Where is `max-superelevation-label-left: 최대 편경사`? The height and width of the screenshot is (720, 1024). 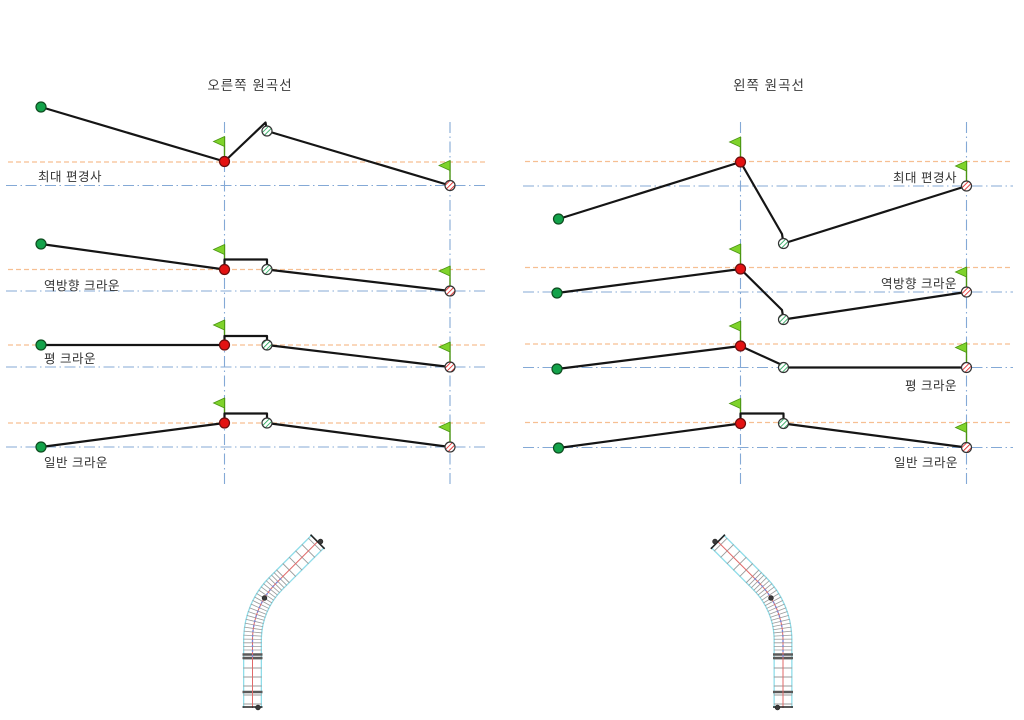
max-superelevation-label-left: 최대 편경사 is located at coordinates (70, 177).